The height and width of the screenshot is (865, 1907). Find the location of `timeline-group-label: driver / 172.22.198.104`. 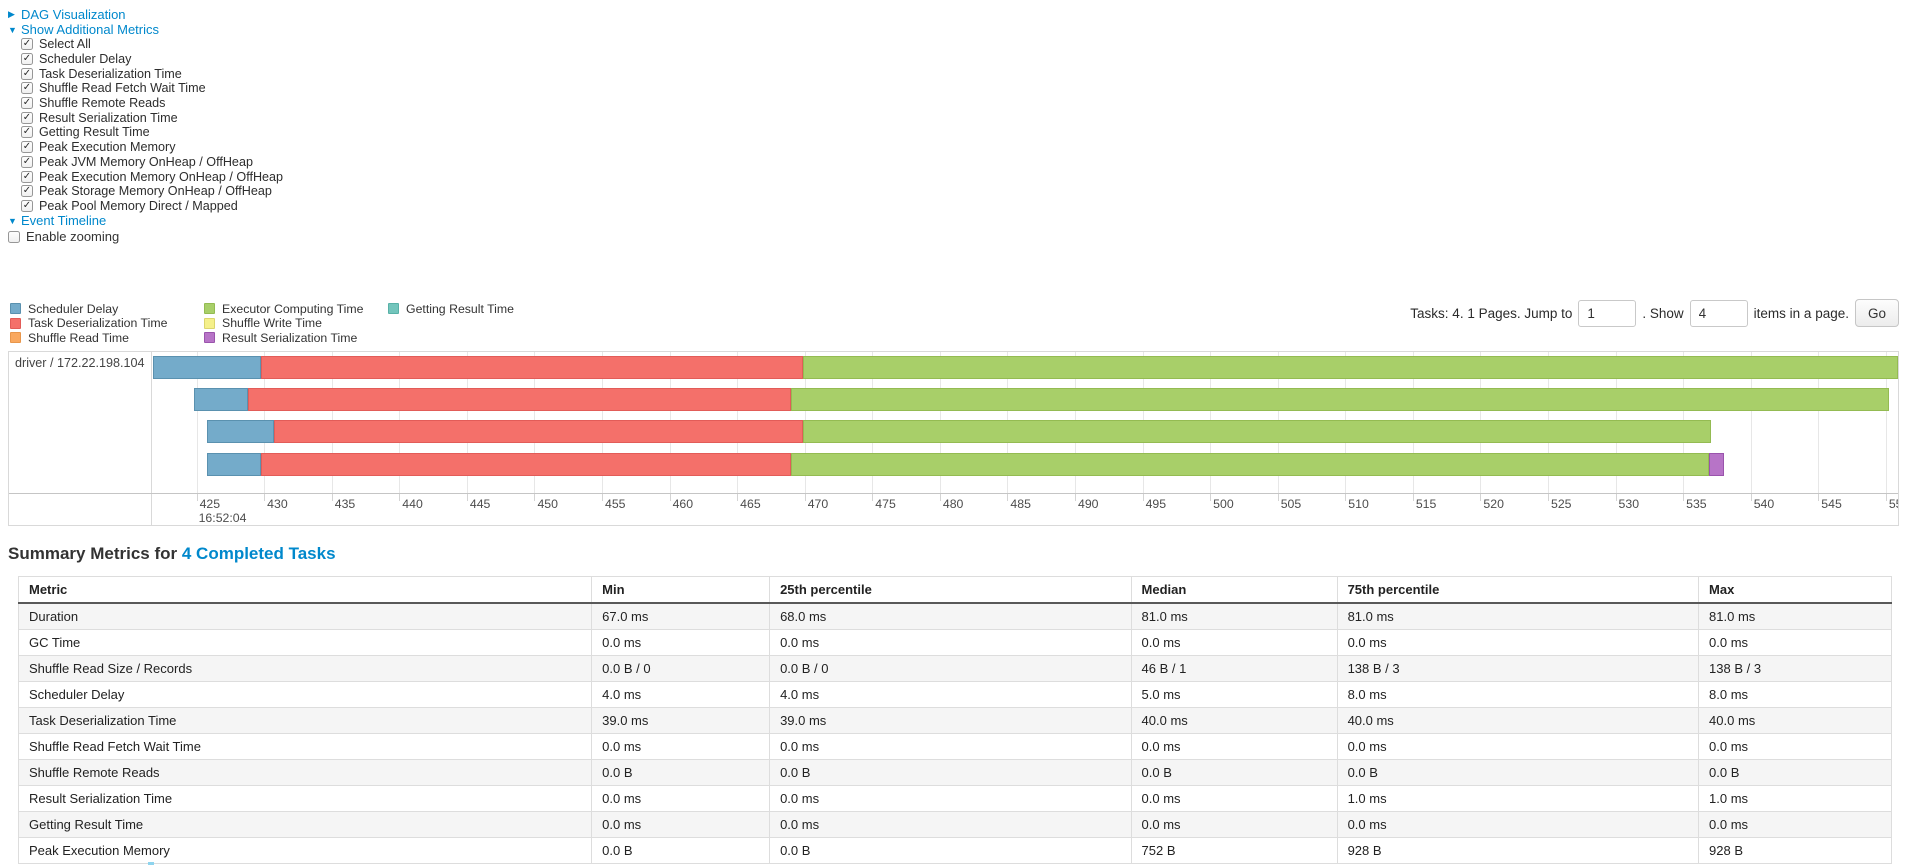

timeline-group-label: driver / 172.22.198.104 is located at coordinates (80, 423).